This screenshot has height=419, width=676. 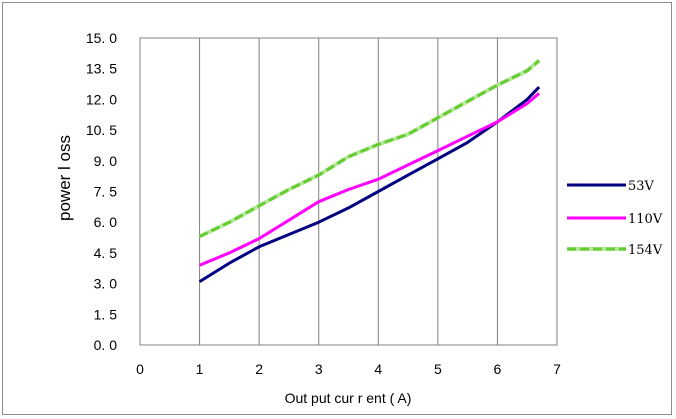 I want to click on y-tick-label: 13. 5, so click(x=101, y=69).